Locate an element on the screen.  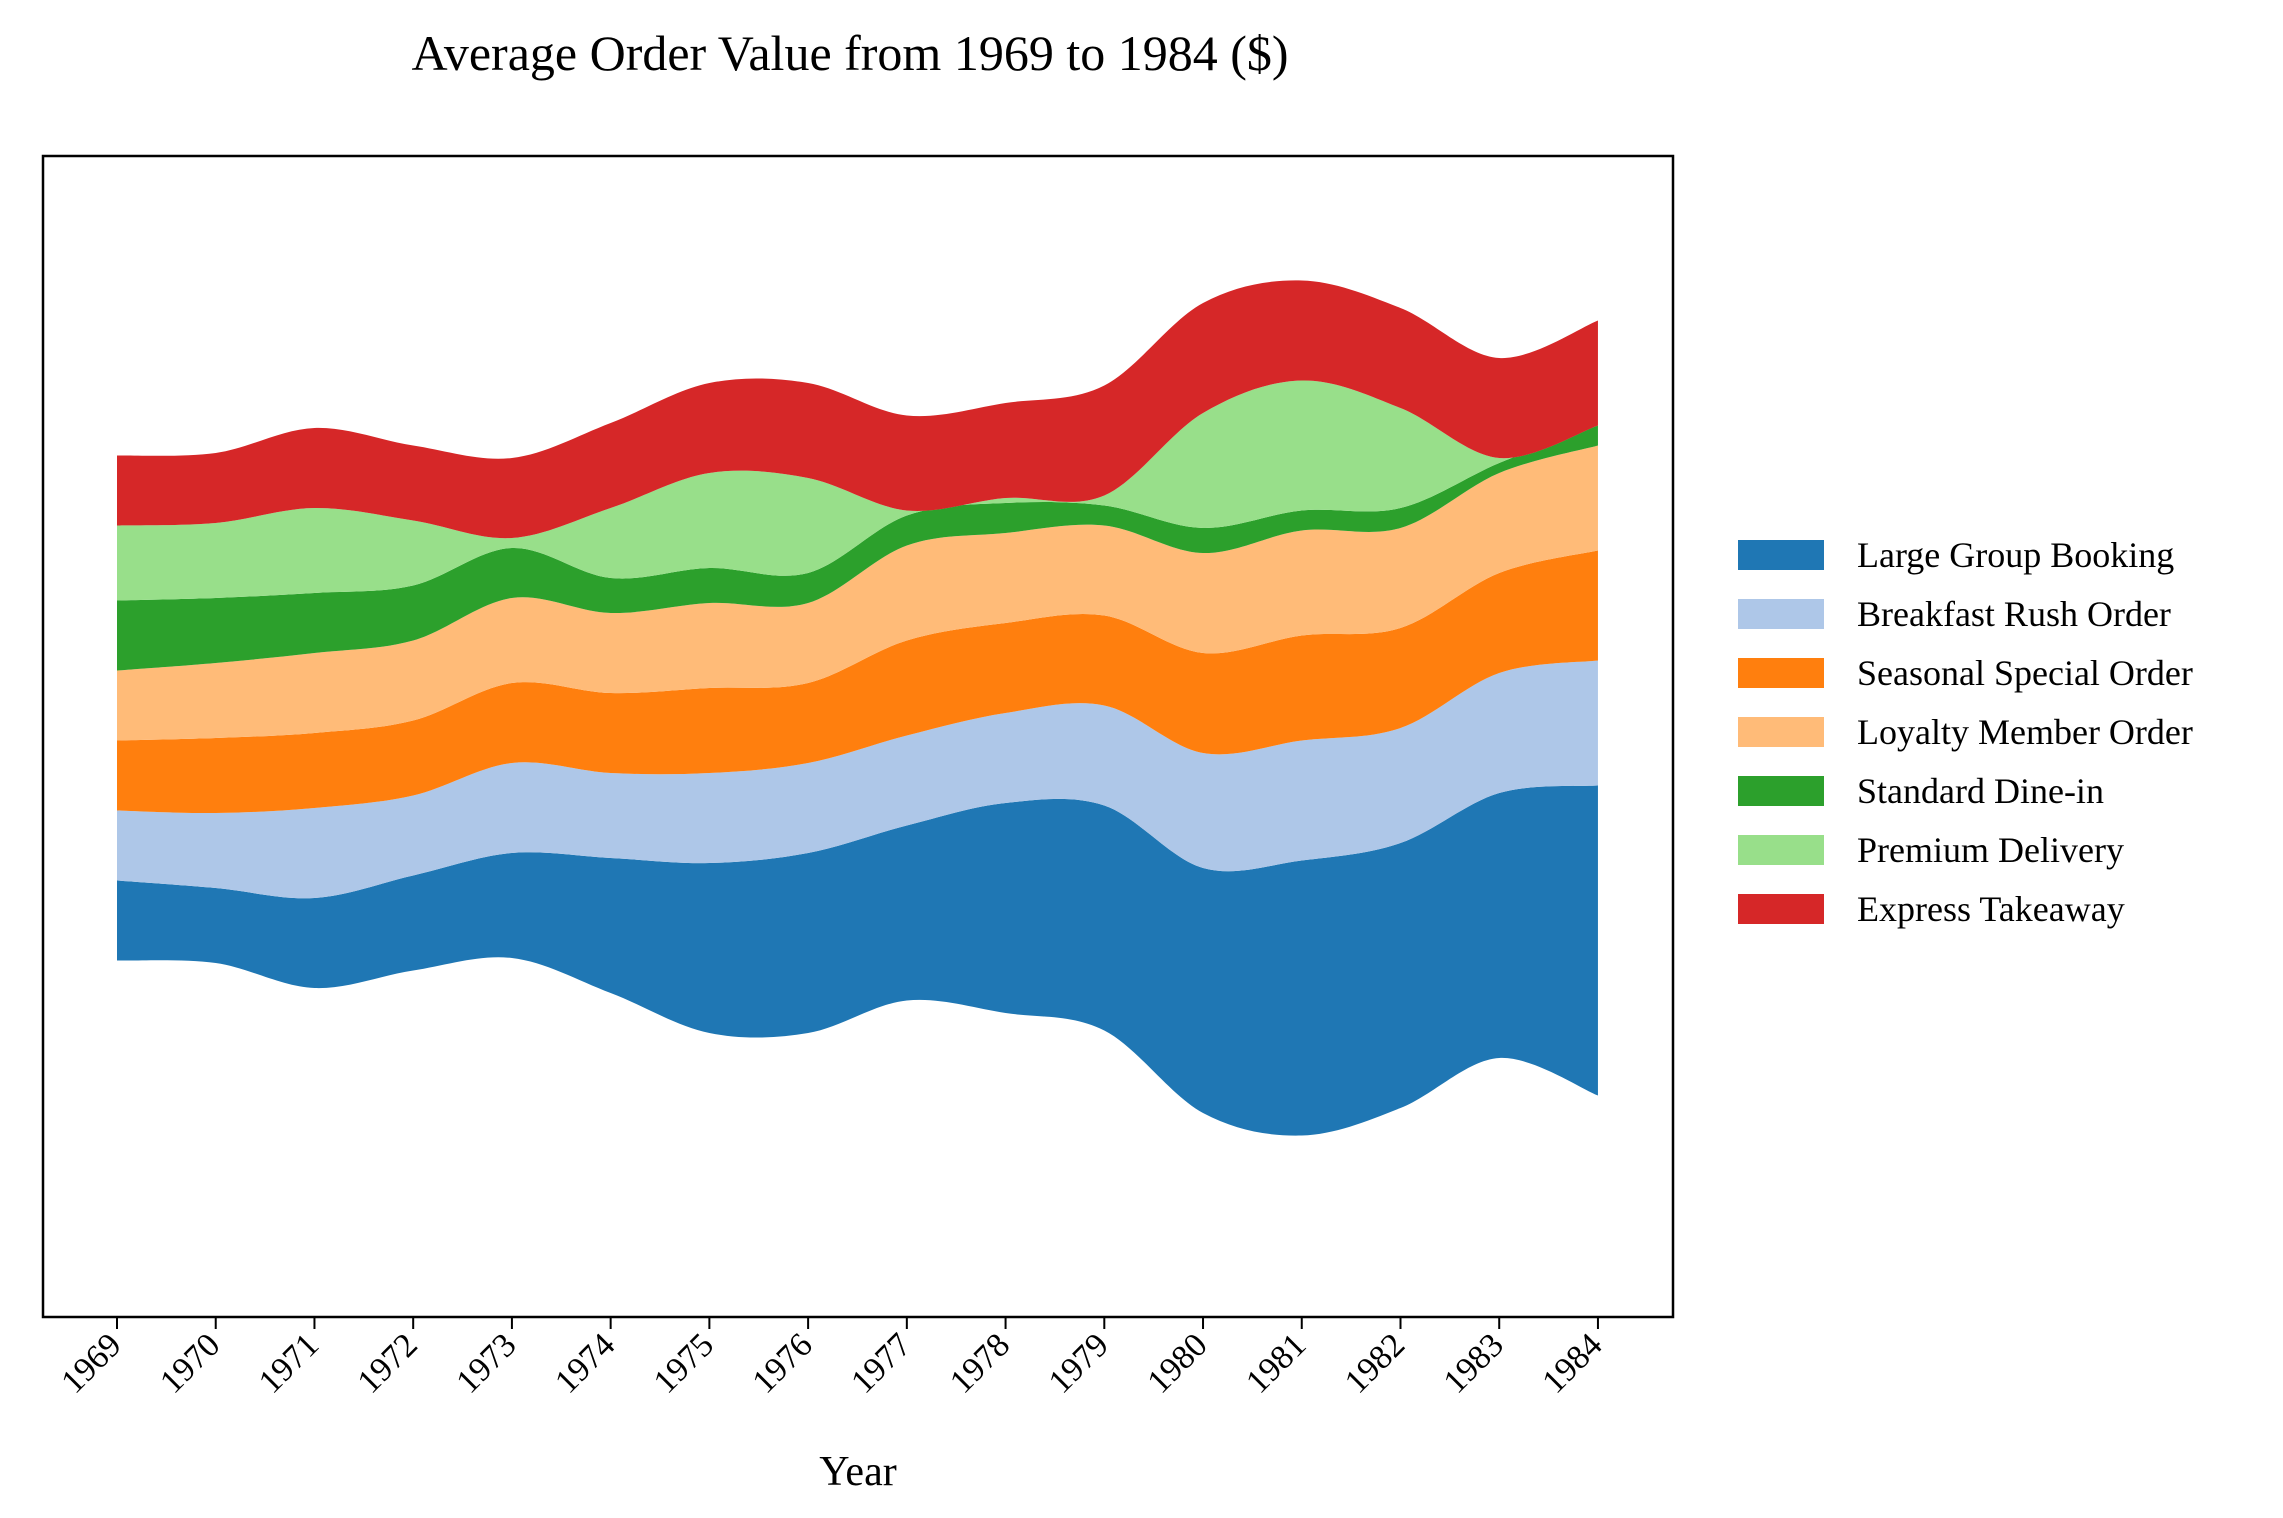
x-tick-label: 1970 is located at coordinates (190, 1363).